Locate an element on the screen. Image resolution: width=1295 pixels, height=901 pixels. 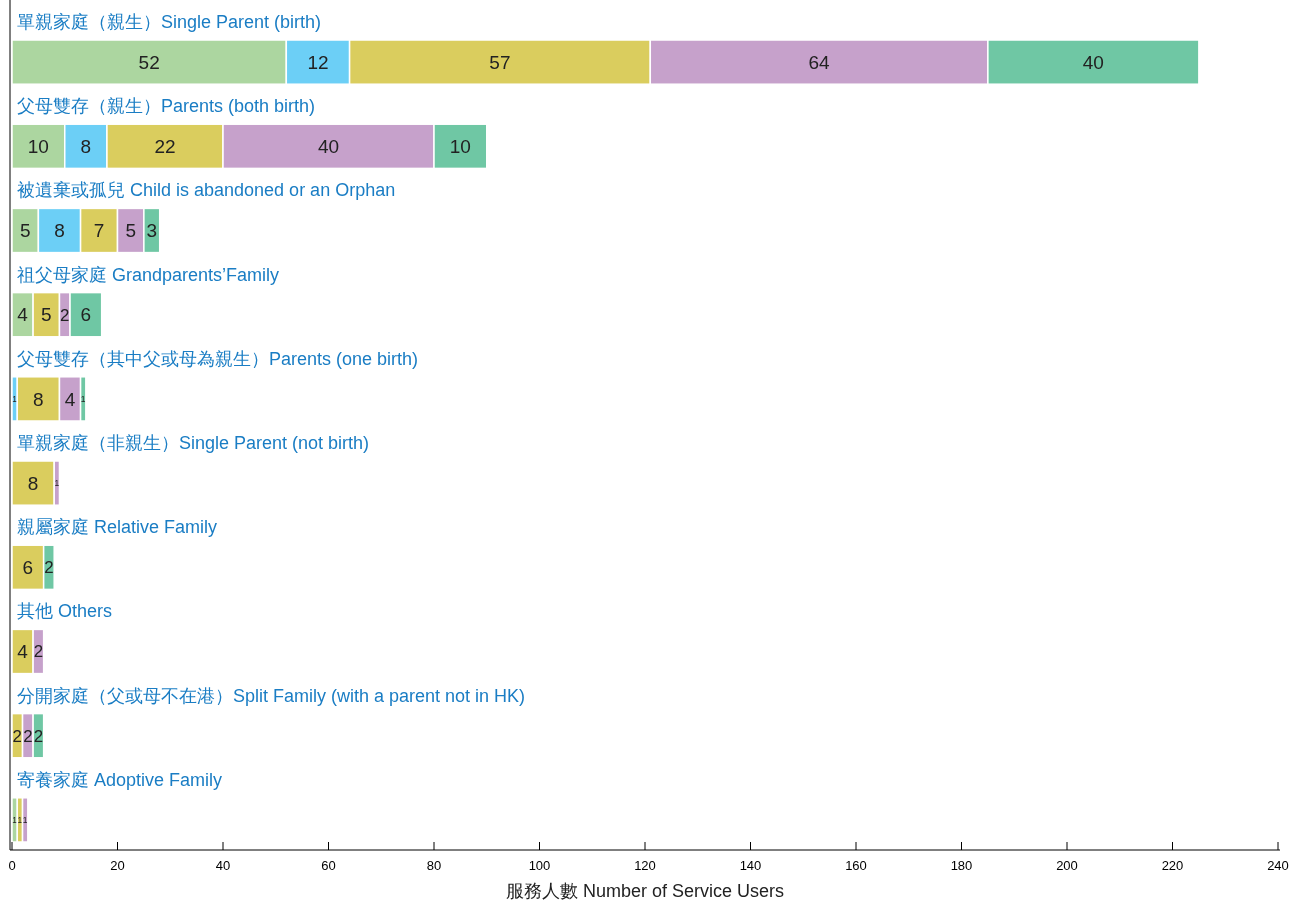
x-tick-label: 240 is located at coordinates (1278, 865).